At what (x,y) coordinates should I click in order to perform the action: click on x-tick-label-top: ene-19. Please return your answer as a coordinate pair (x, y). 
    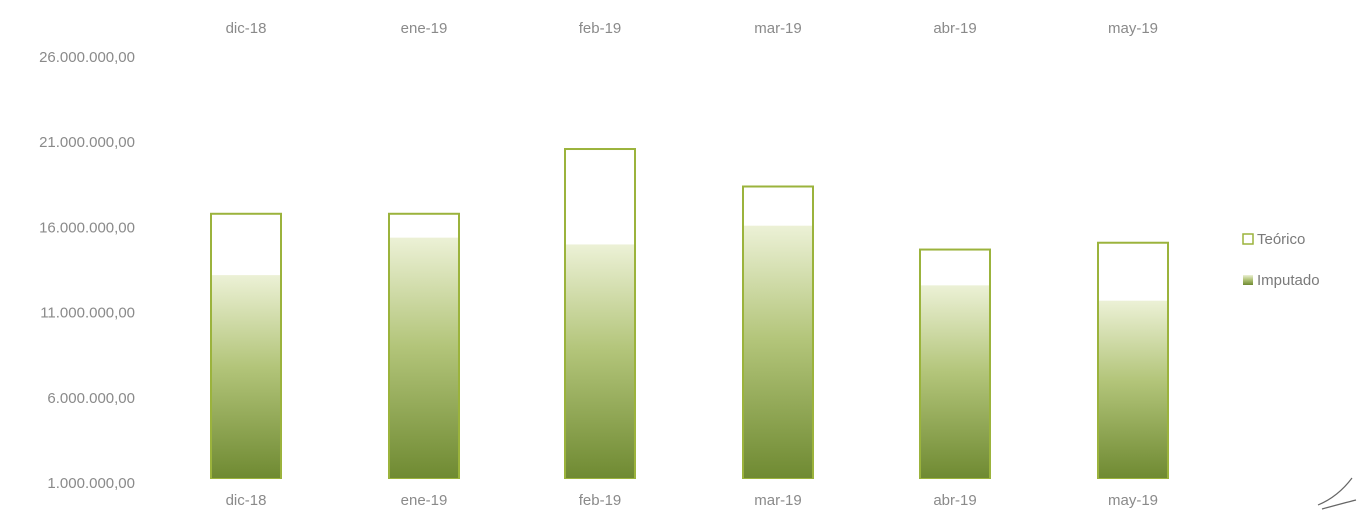
    Looking at the image, I should click on (424, 28).